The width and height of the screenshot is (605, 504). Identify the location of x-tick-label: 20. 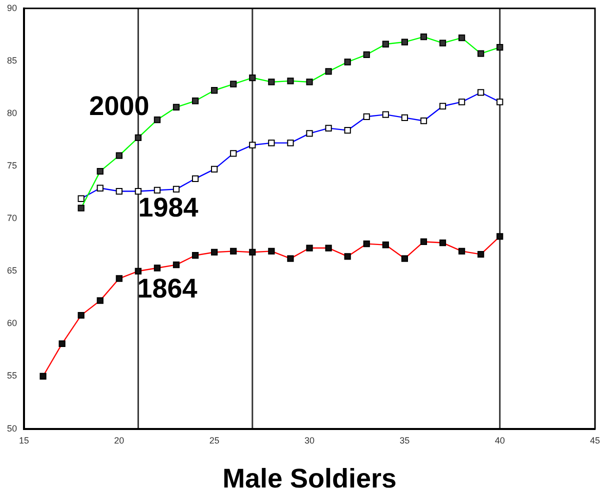
(119, 441).